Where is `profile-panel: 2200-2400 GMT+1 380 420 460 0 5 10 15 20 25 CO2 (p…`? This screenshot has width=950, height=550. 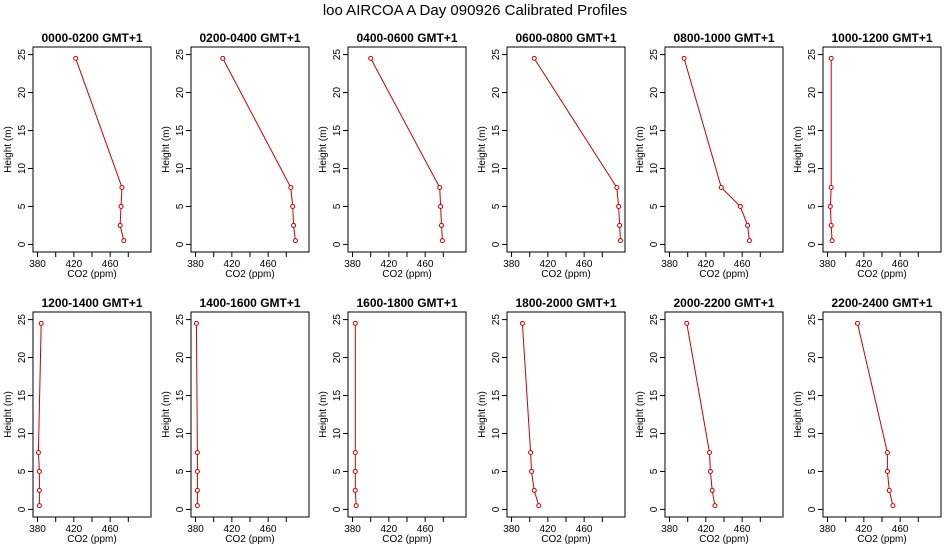
profile-panel: 2200-2400 GMT+1 380 420 460 0 5 10 15 20 25 CO2 (p… is located at coordinates (867, 420).